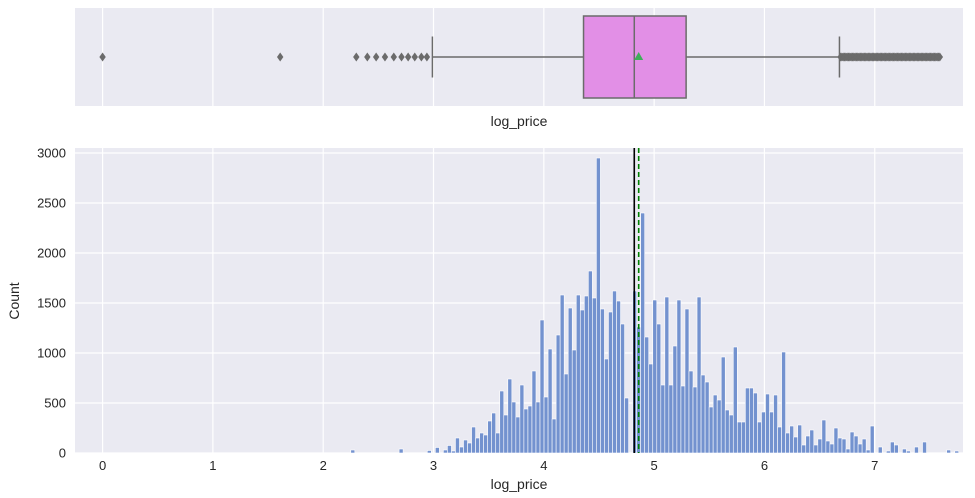 The width and height of the screenshot is (975, 498). I want to click on x-tick-label: 6, so click(764, 465).